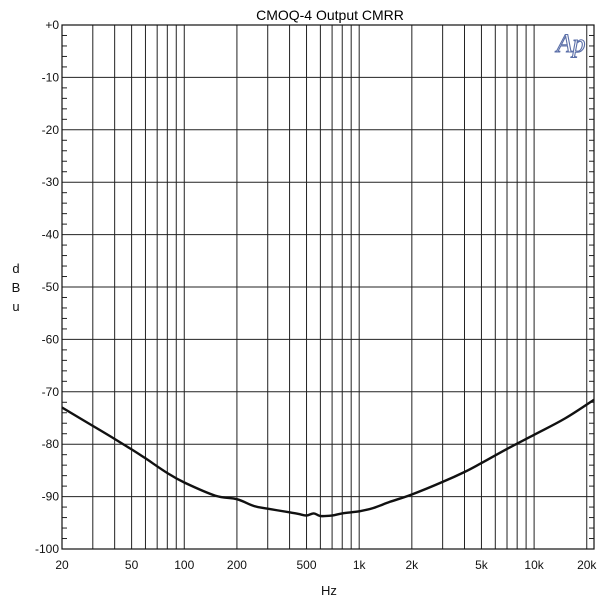  What do you see at coordinates (47, 549) in the screenshot?
I see `y-tick-label: -100` at bounding box center [47, 549].